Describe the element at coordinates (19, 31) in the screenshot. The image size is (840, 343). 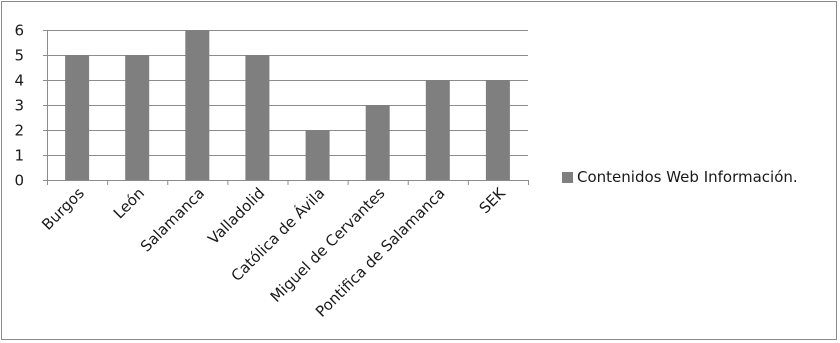
I see `y-tick-label: 6` at that location.